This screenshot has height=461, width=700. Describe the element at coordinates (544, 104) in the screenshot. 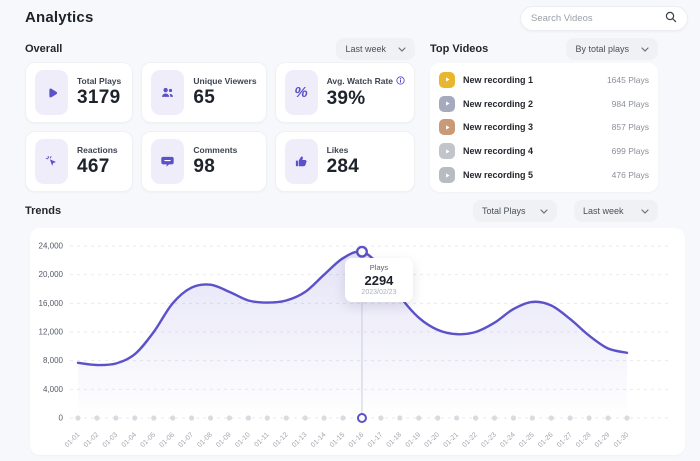

I see `top-video-row: New recording 2 984 Plays` at that location.